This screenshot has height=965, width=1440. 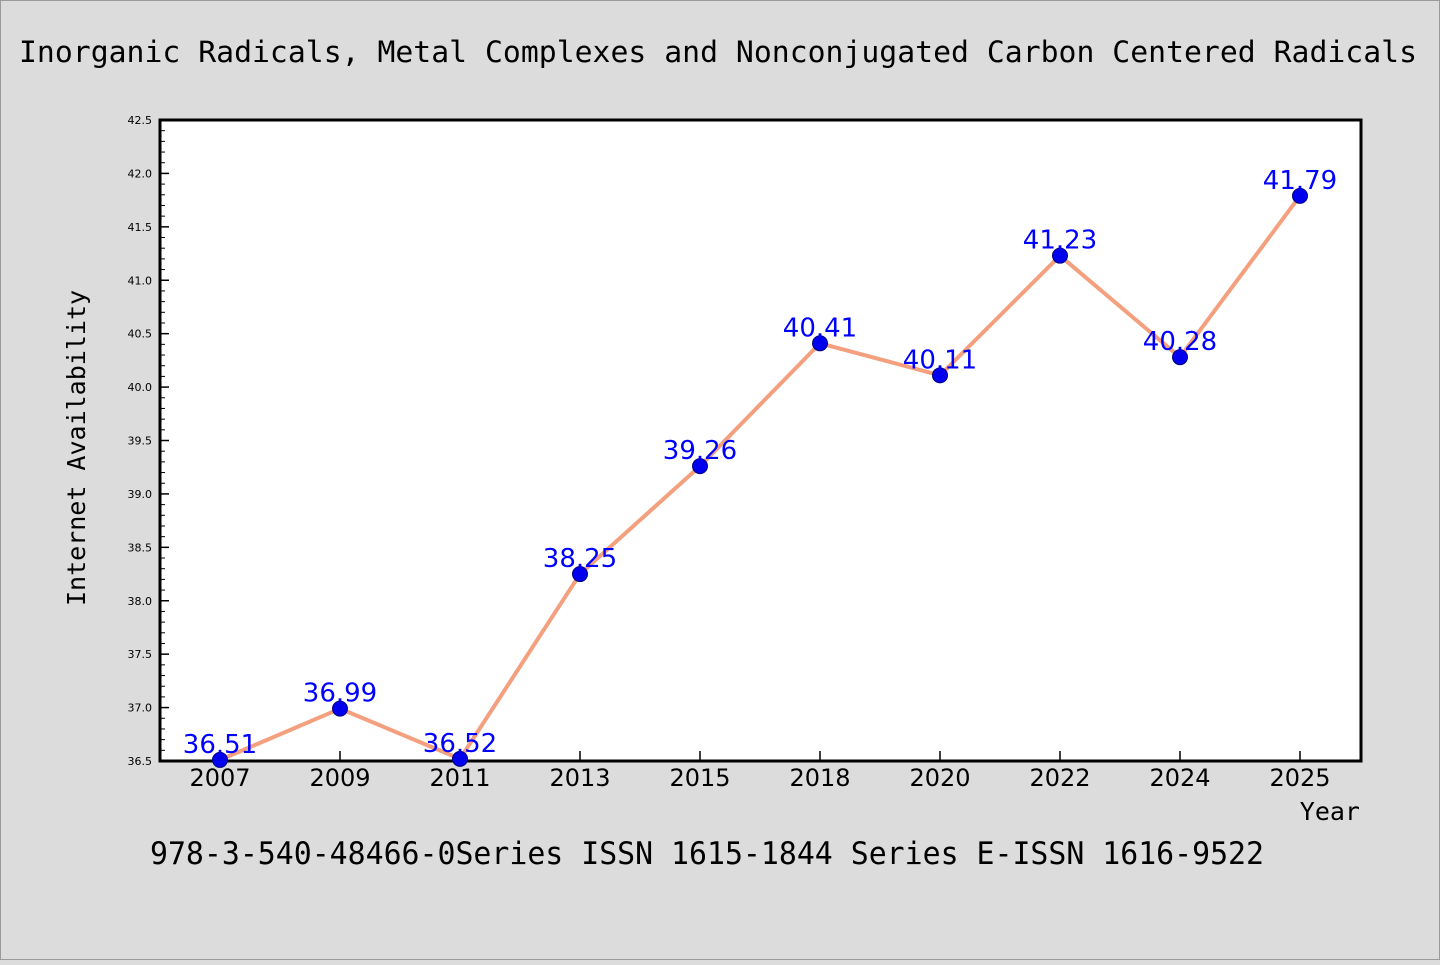 What do you see at coordinates (819, 778) in the screenshot?
I see `x-tick-label: 2018` at bounding box center [819, 778].